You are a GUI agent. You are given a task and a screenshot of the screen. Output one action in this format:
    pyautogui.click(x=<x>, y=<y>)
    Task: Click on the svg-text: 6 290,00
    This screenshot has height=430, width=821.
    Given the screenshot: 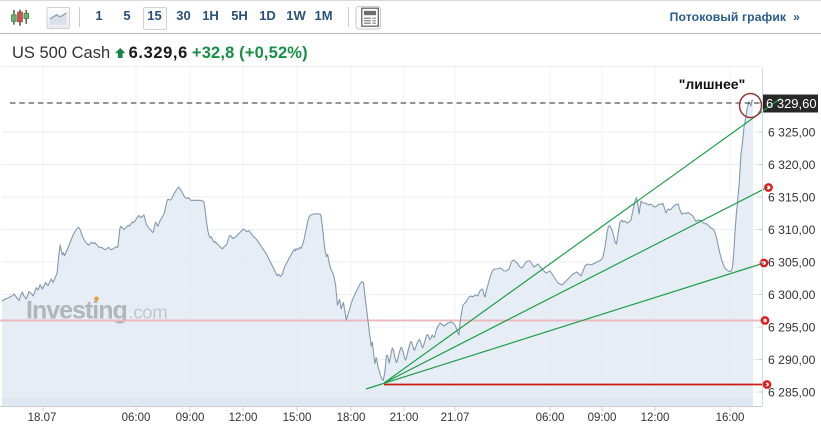 What is the action you would take?
    pyautogui.click(x=792, y=360)
    